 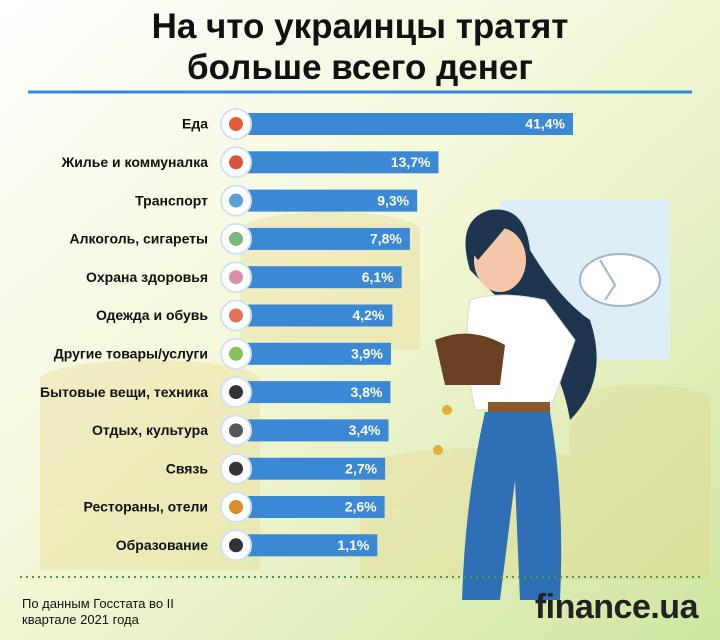 I want to click on category-label: Рестораны, отели, so click(x=146, y=507).